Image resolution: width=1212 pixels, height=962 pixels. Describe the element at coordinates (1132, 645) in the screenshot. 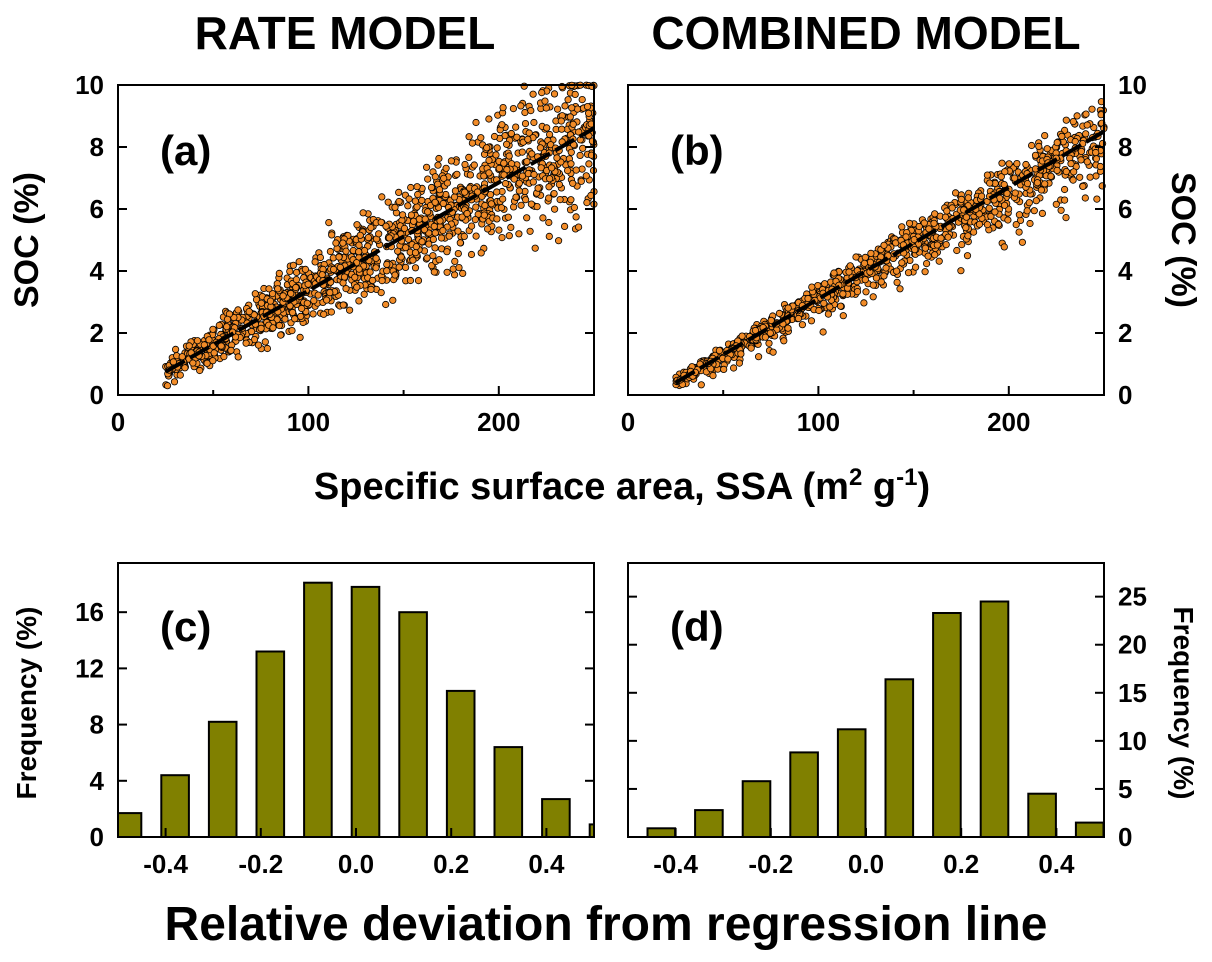

I see `y-tick-label: 20` at that location.